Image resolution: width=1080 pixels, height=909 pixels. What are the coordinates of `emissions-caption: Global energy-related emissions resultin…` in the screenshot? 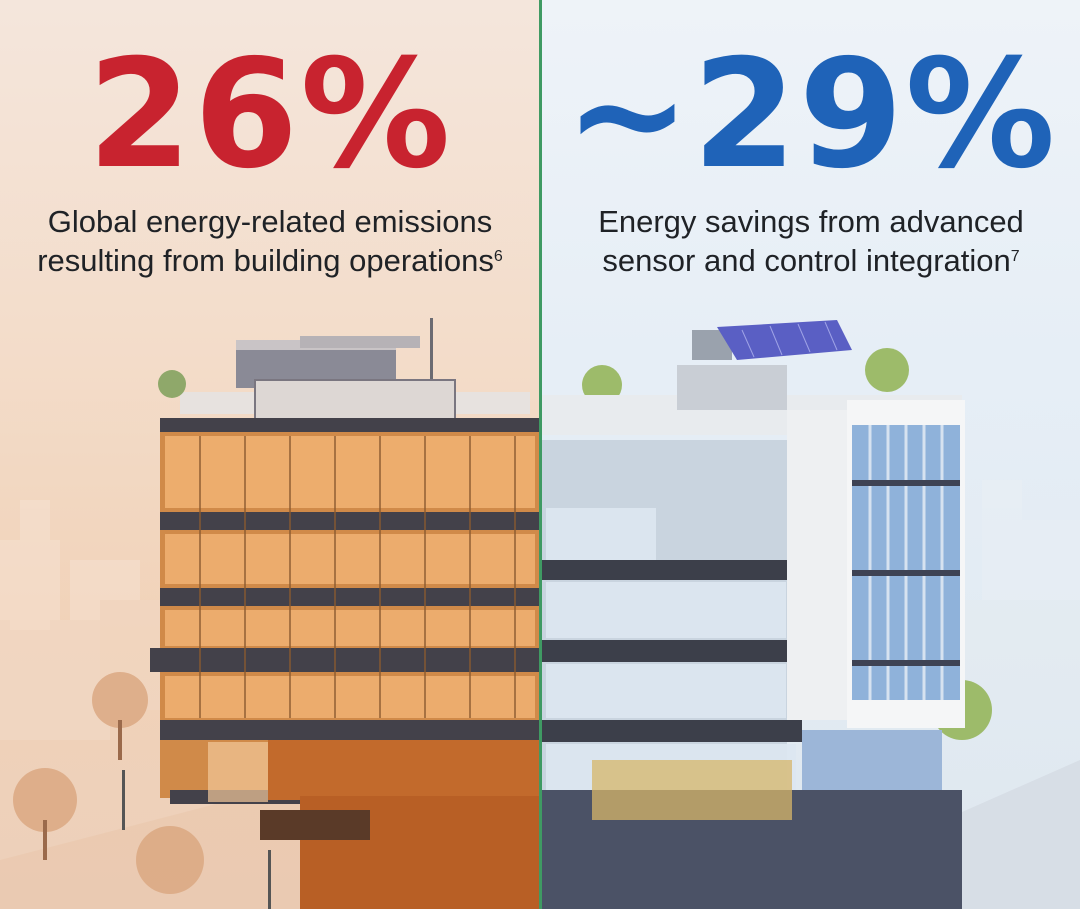 It's located at (270, 241).